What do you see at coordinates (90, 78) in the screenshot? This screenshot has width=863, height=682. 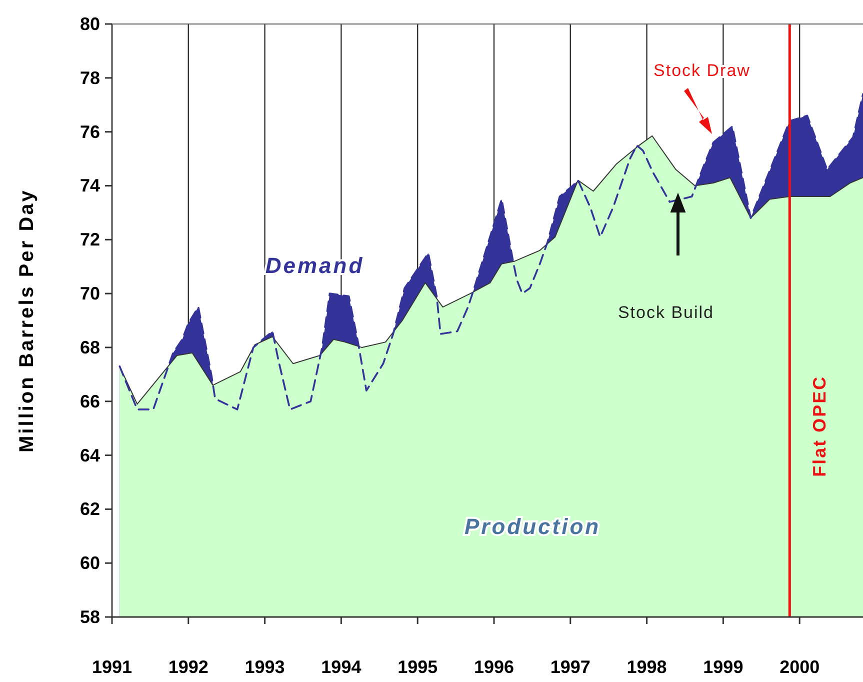 I see `y-tick-label: 78` at bounding box center [90, 78].